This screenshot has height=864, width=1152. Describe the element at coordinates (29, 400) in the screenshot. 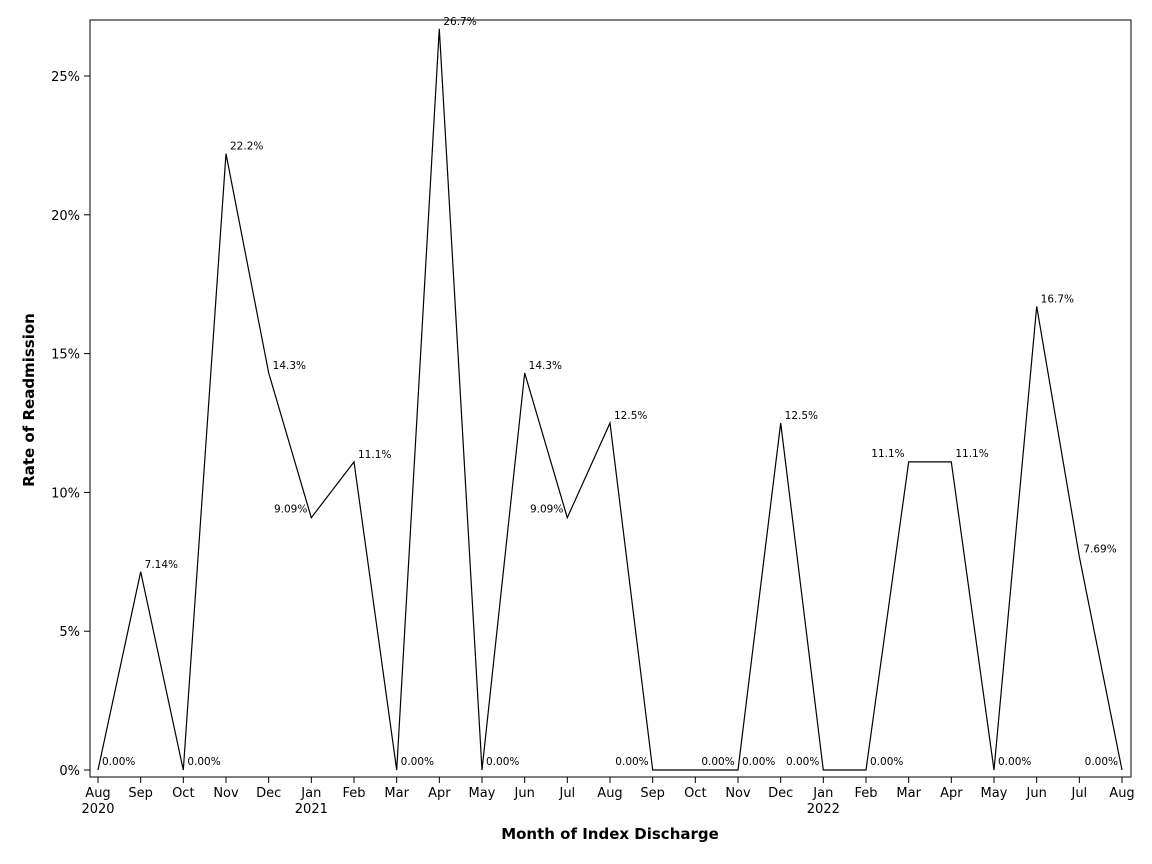

I see `y-axis-title: Rate of Readmission` at that location.